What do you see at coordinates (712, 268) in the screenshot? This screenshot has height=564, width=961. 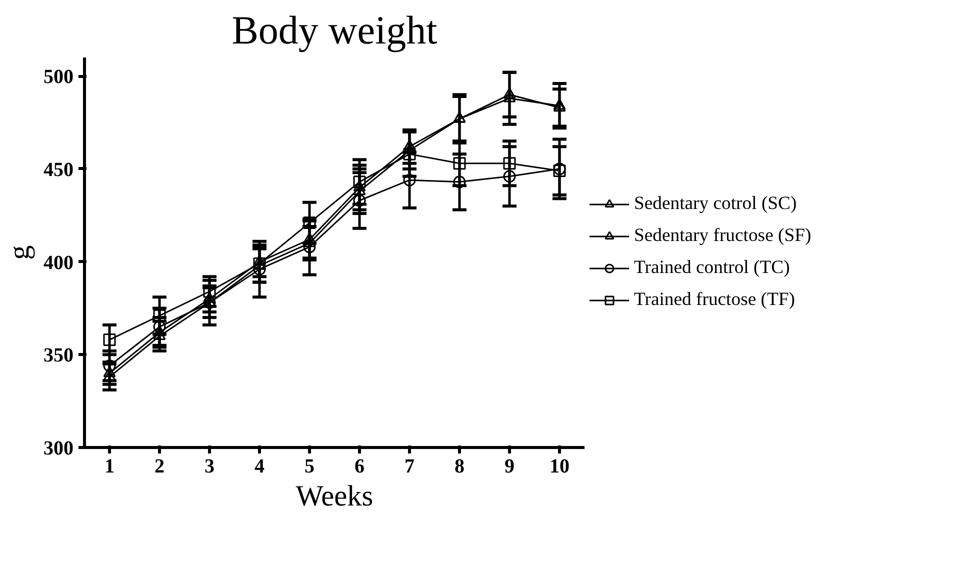 I see `legend-label: Trained control (TC)` at bounding box center [712, 268].